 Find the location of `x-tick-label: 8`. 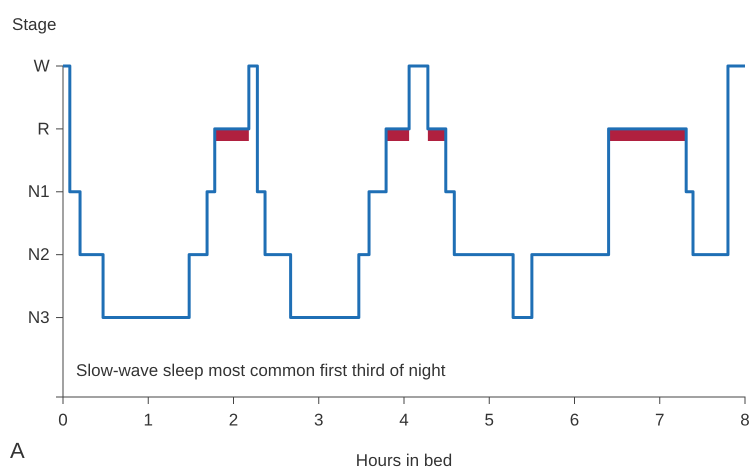

x-tick-label: 8 is located at coordinates (745, 420).